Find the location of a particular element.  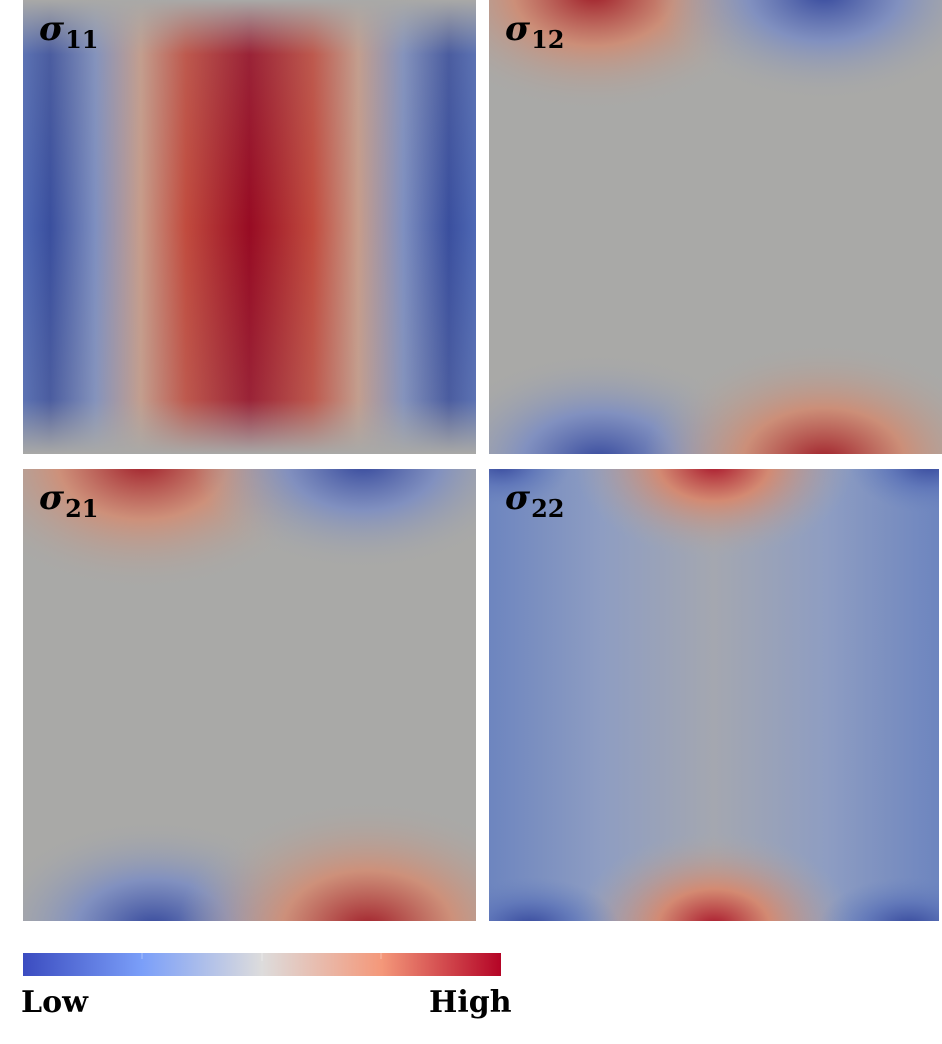

panel-label-sigma-21: σ21 is located at coordinates (69, 500).